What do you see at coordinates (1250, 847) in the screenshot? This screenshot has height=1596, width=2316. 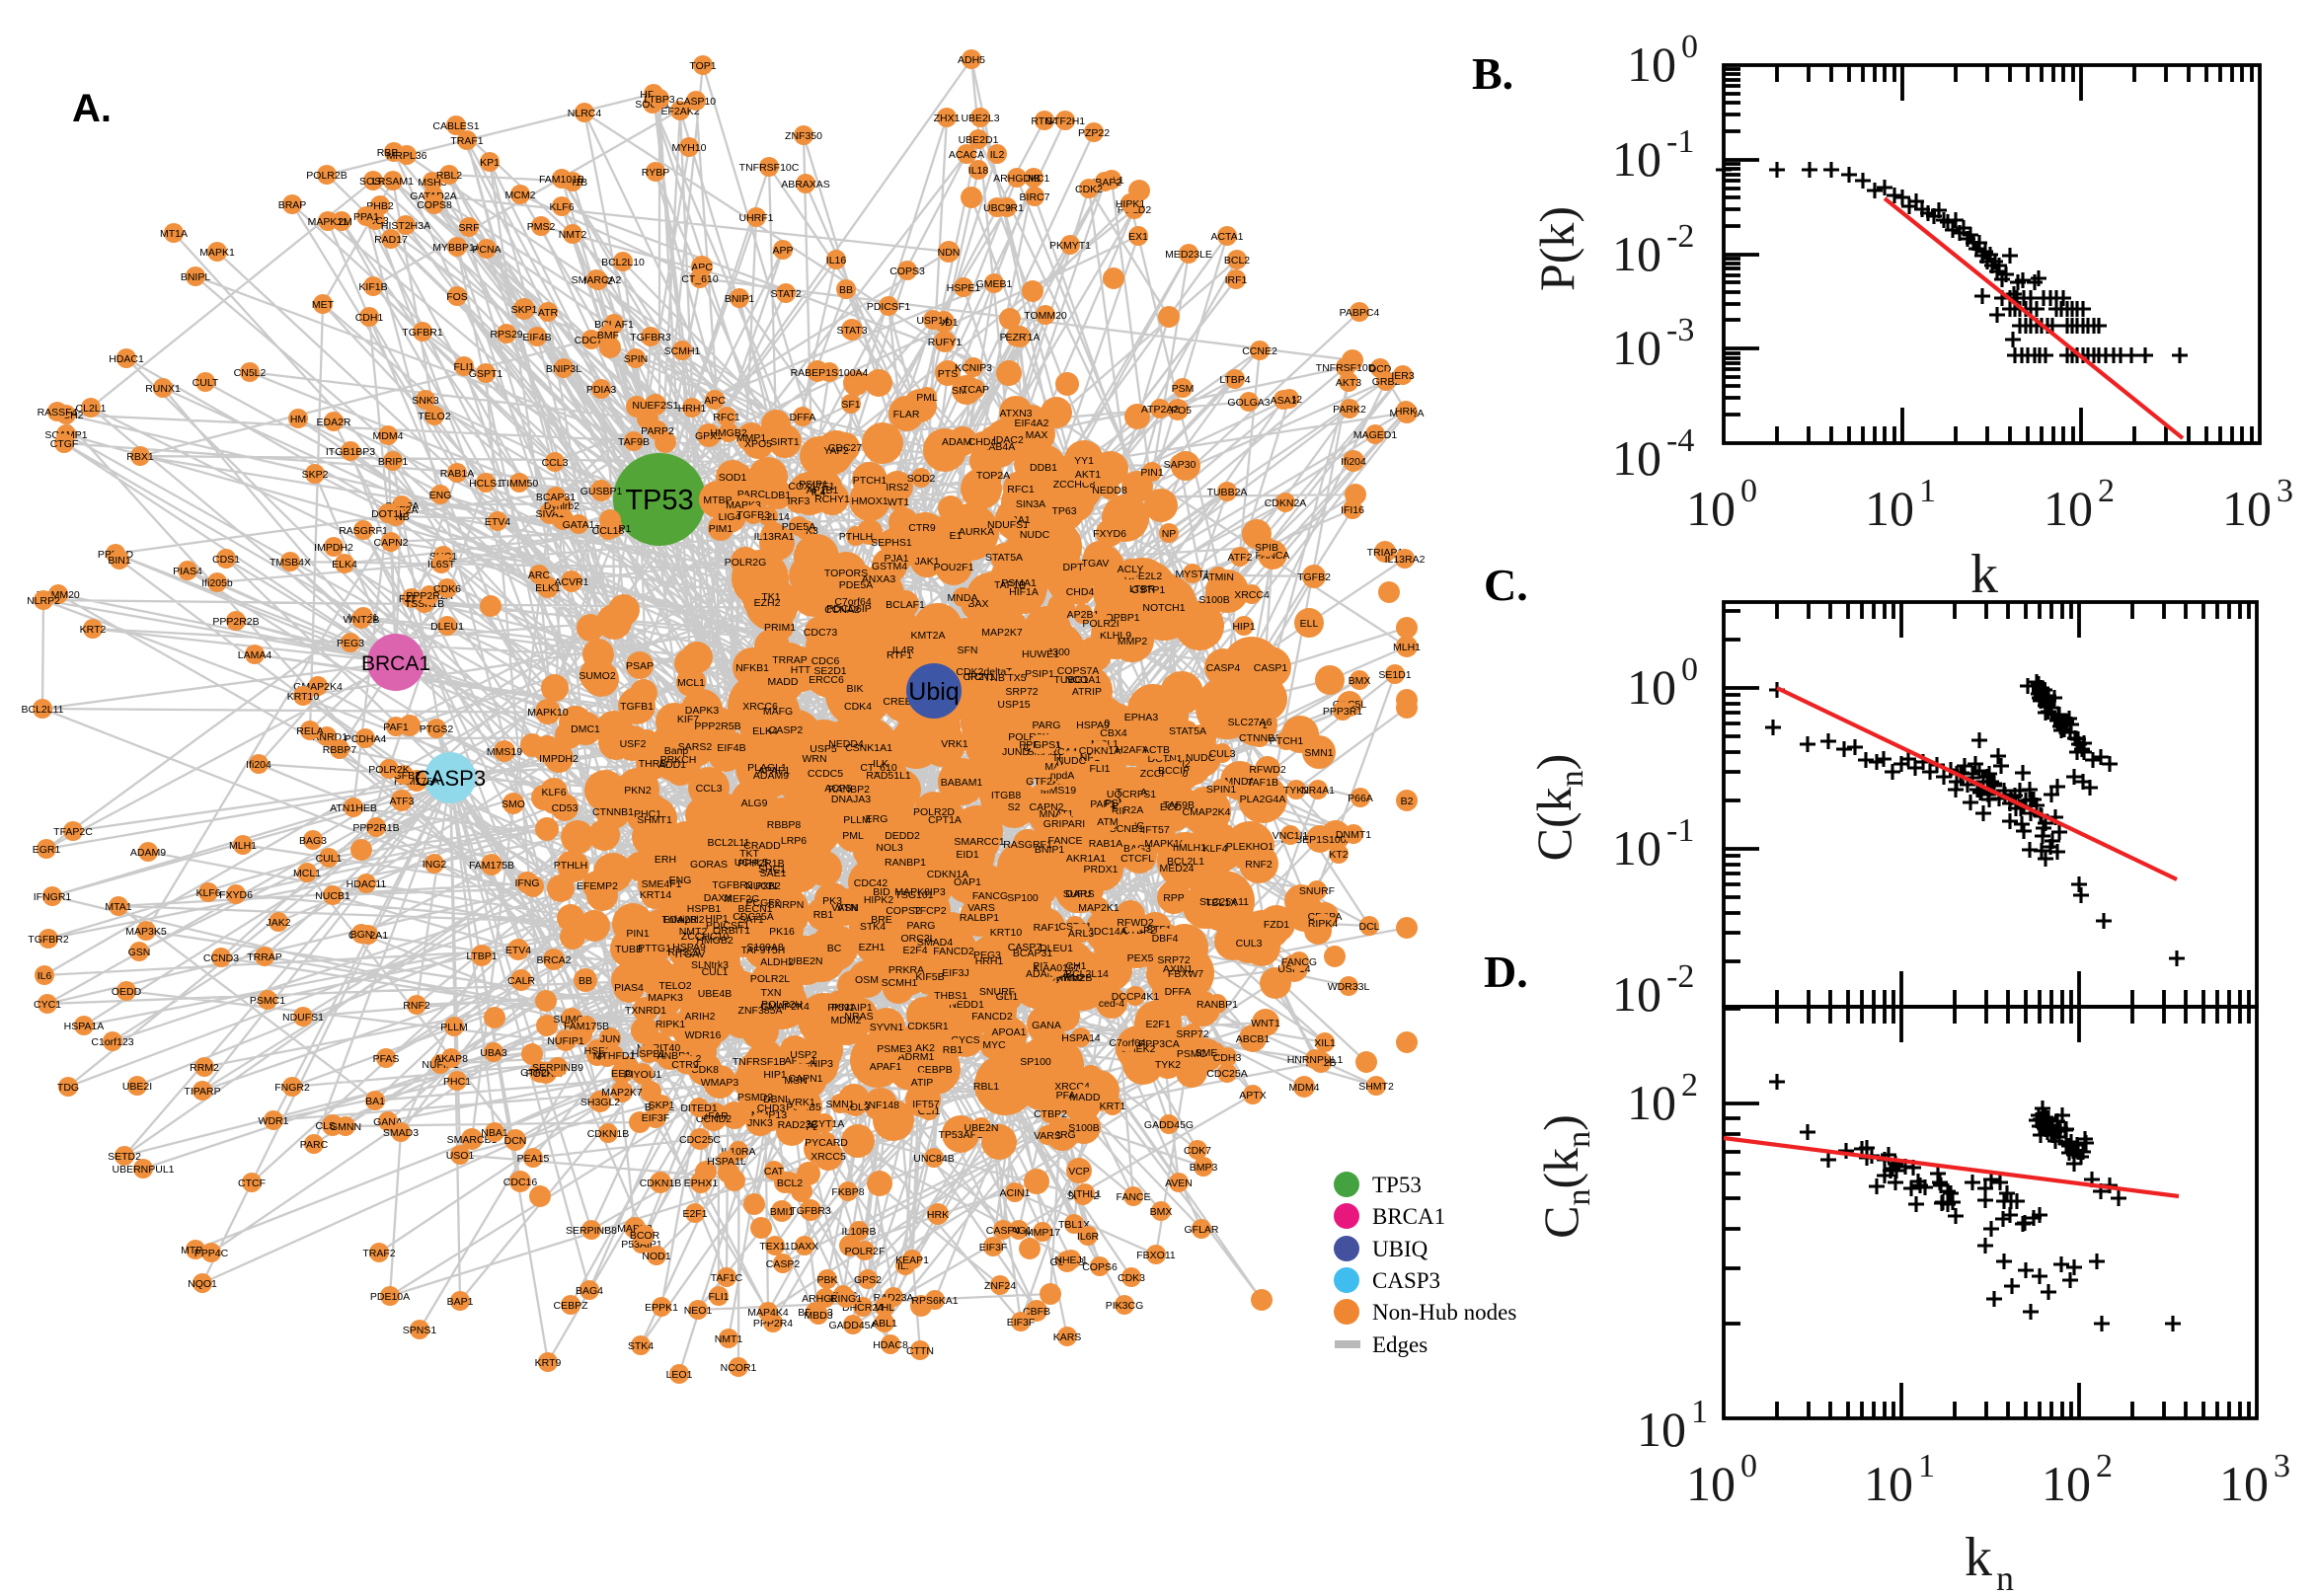 I see `svg-text: PLEKHO1` at bounding box center [1250, 847].